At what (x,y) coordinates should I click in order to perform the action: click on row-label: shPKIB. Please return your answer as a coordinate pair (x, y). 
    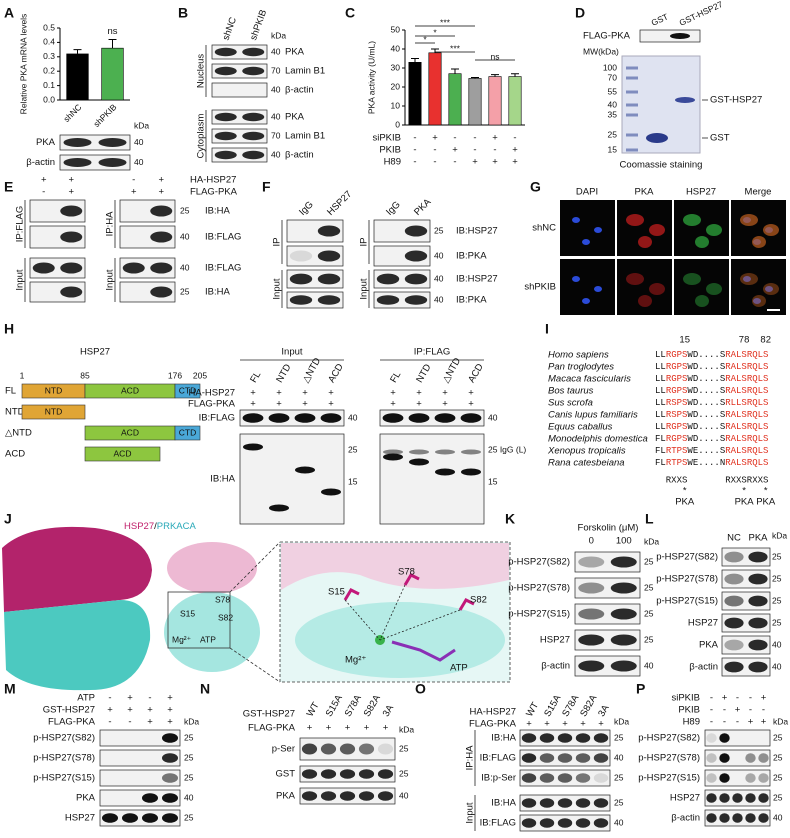
    Looking at the image, I should click on (540, 287).